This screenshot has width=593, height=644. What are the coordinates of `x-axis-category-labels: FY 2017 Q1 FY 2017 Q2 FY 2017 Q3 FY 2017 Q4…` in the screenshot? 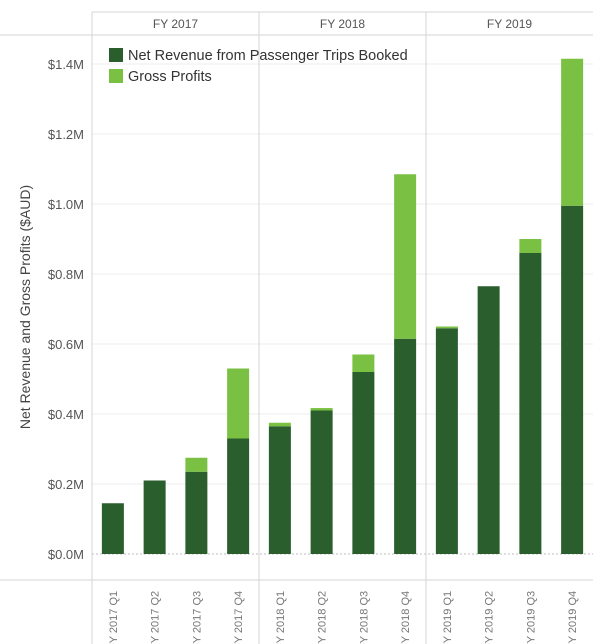 It's located at (343, 617).